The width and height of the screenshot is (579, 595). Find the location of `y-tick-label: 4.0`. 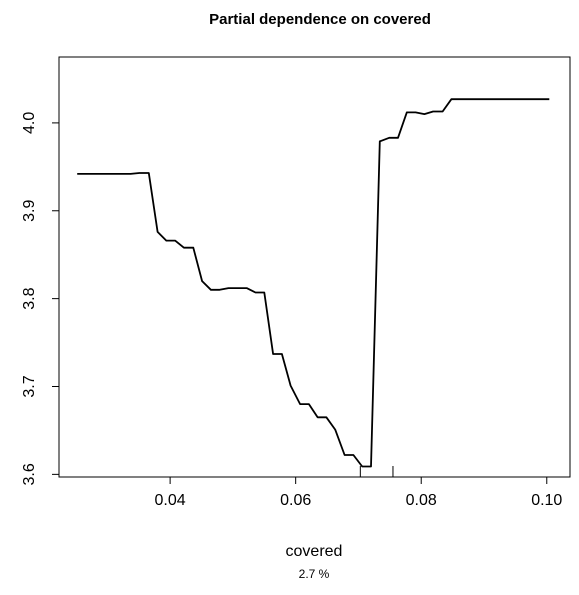

y-tick-label: 4.0 is located at coordinates (29, 123).